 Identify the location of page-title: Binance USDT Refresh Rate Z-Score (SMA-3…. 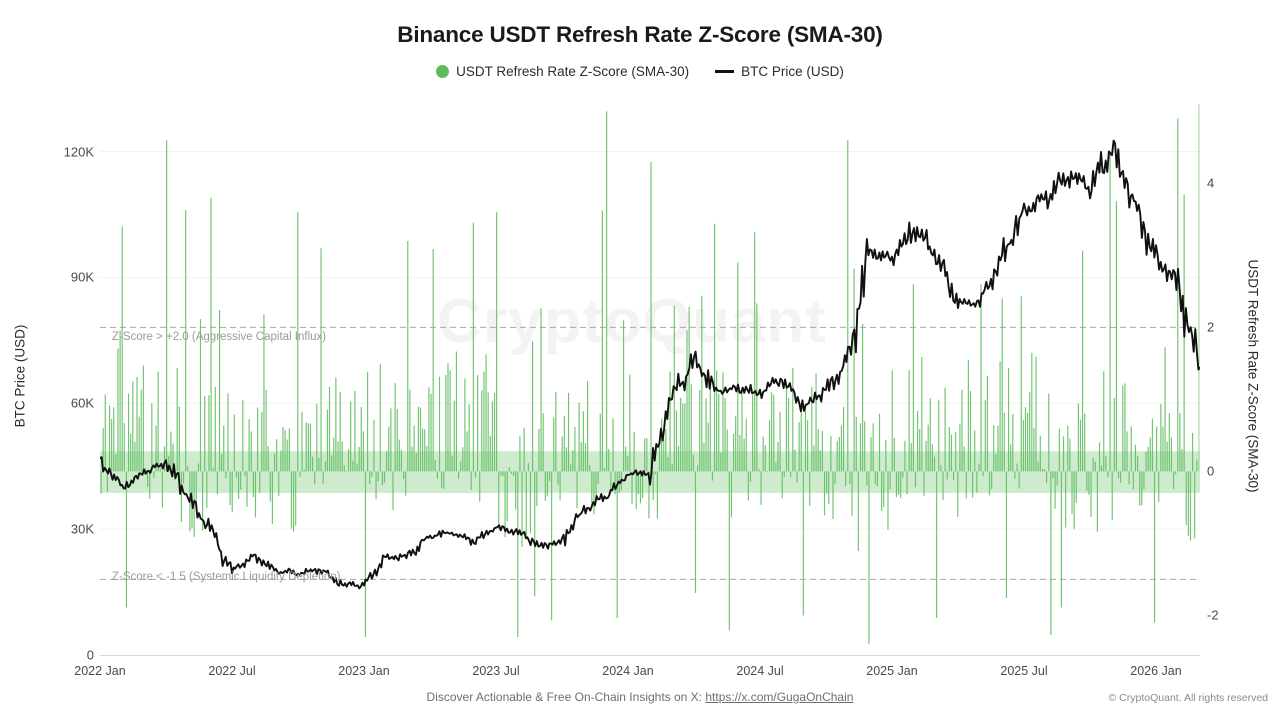
(640, 34).